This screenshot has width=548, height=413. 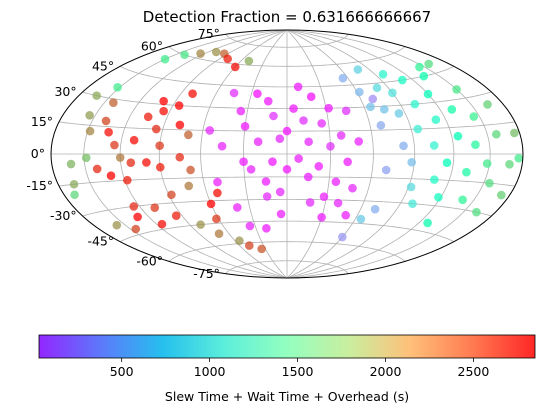 What do you see at coordinates (103, 65) in the screenshot?
I see `lat-tick-label: 45°` at bounding box center [103, 65].